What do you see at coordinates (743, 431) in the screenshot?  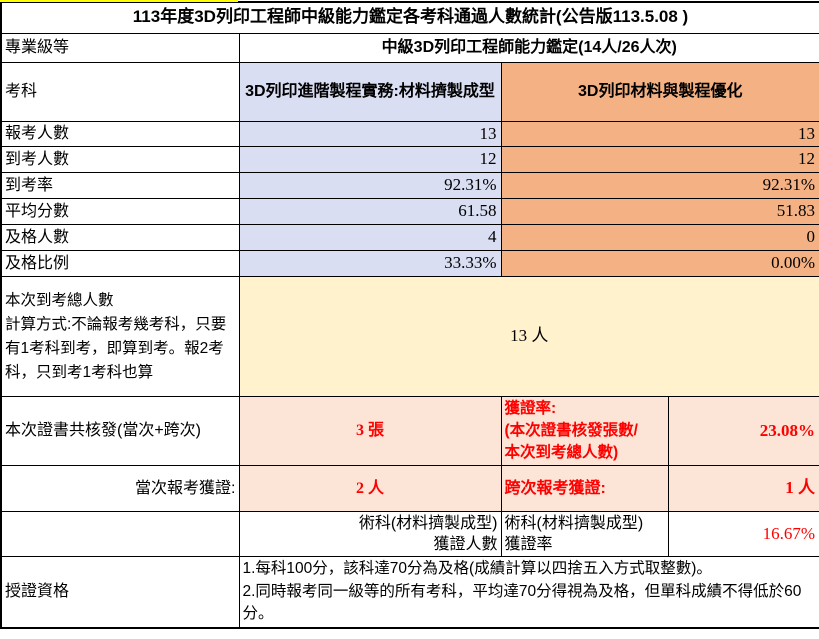 I see `certificates-rate-value: 23.08%` at bounding box center [743, 431].